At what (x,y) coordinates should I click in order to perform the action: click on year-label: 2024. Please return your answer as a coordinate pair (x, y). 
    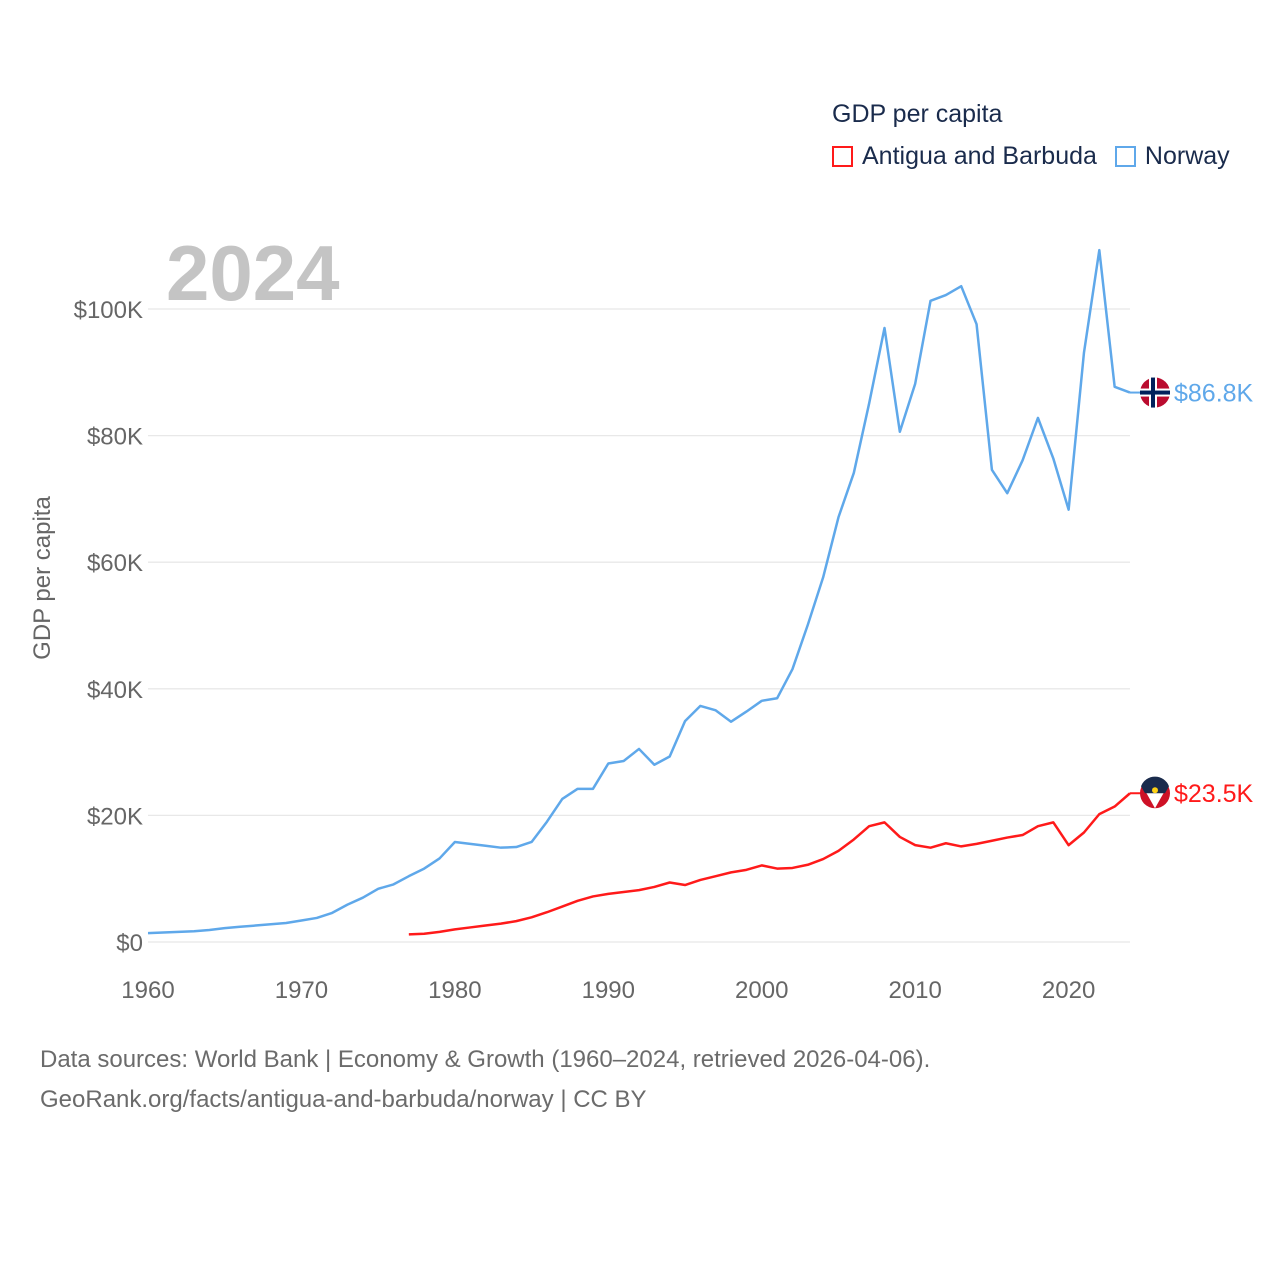
    Looking at the image, I should click on (253, 273).